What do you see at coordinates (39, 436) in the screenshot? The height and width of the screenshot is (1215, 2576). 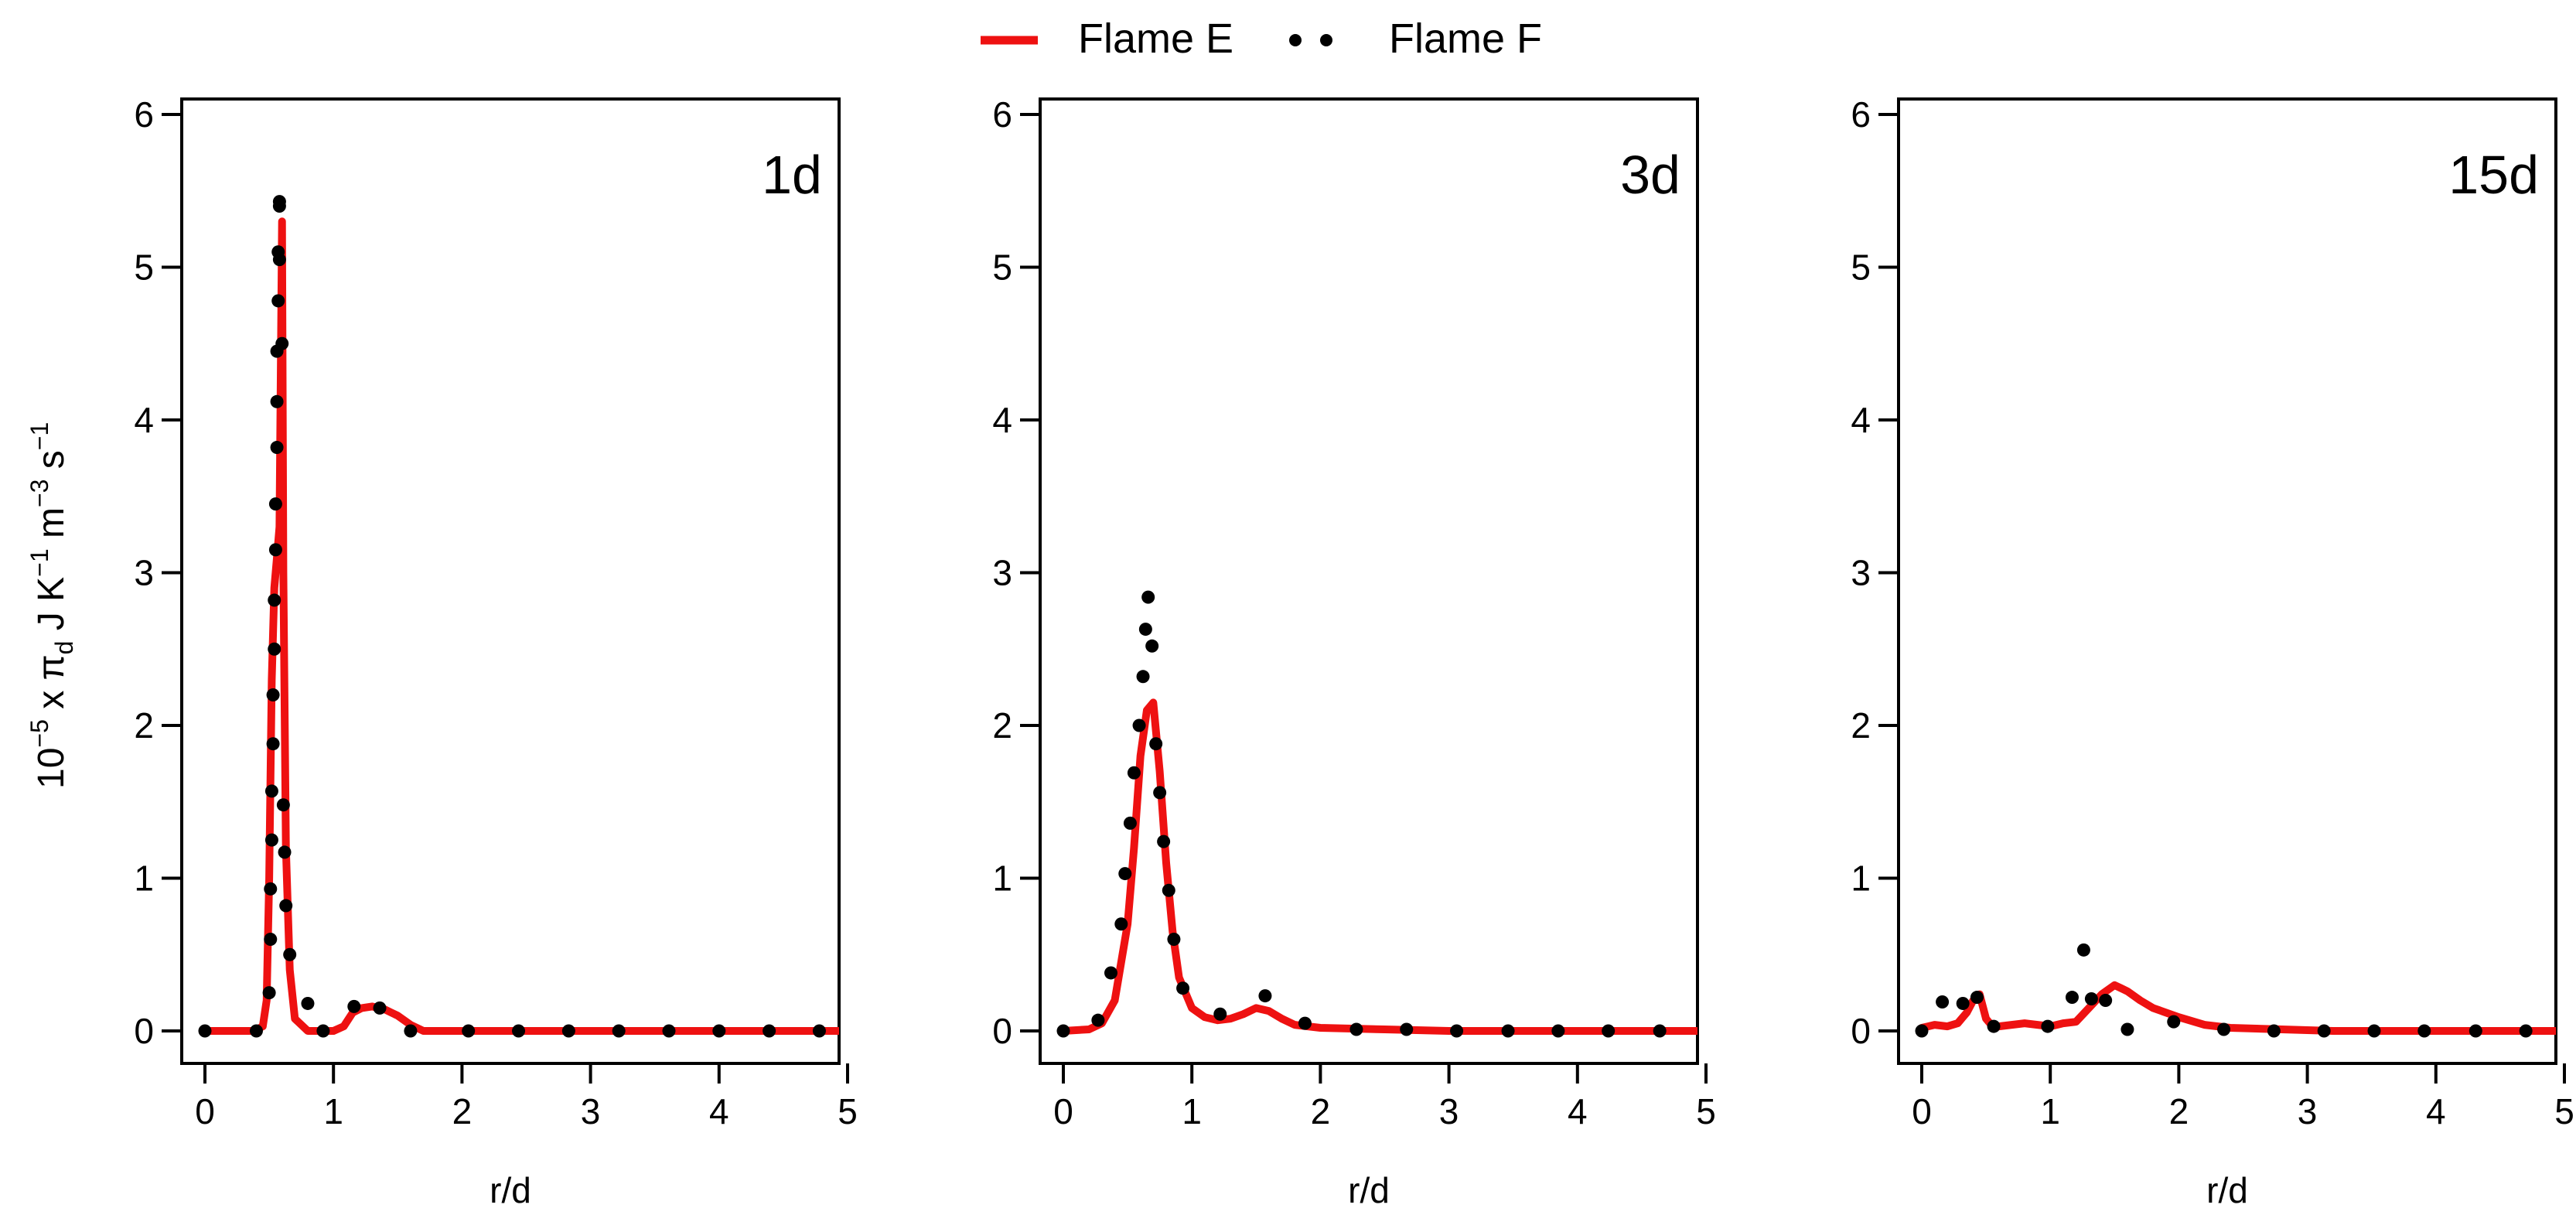 I see `y-label-exp4: −1` at bounding box center [39, 436].